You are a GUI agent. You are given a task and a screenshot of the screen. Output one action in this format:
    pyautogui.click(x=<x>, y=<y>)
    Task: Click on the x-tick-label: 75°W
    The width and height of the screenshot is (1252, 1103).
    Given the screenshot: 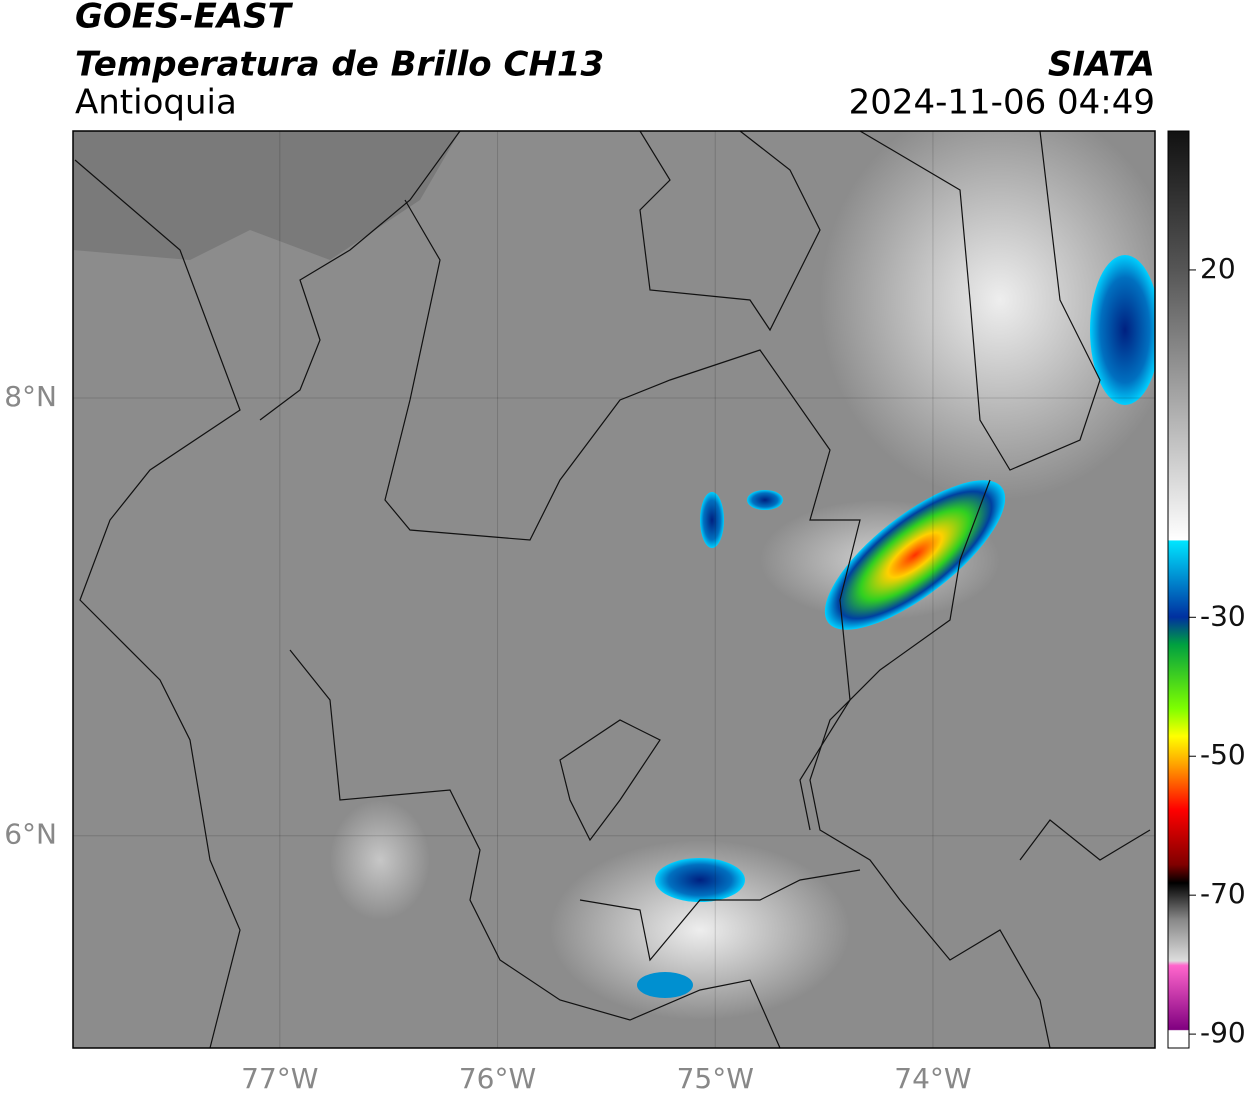 What is the action you would take?
    pyautogui.click(x=715, y=1078)
    